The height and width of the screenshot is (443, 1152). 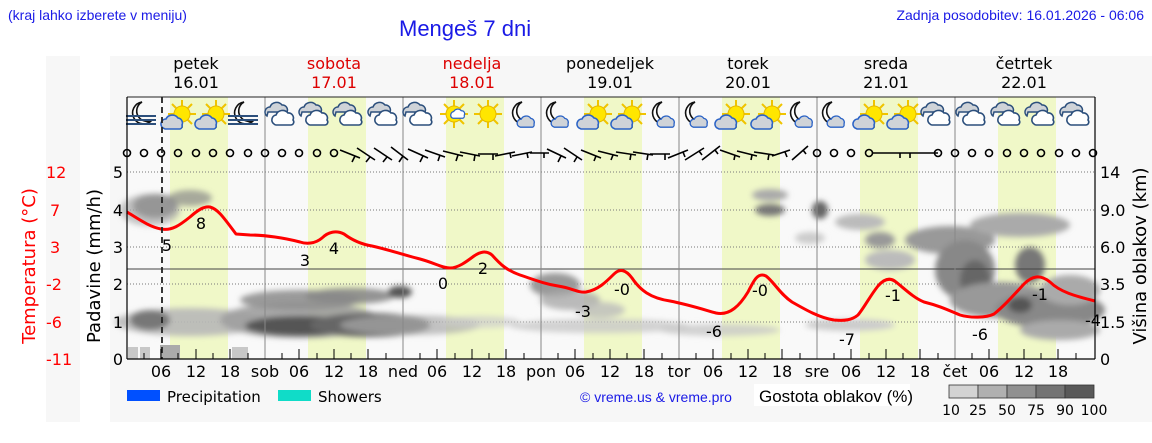 What do you see at coordinates (978, 411) in the screenshot?
I see `svg-text: 25` at bounding box center [978, 411].